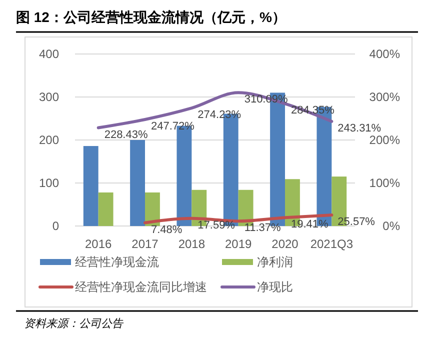 This screenshot has width=424, height=343. I want to click on data-label: 274.23%, so click(220, 115).